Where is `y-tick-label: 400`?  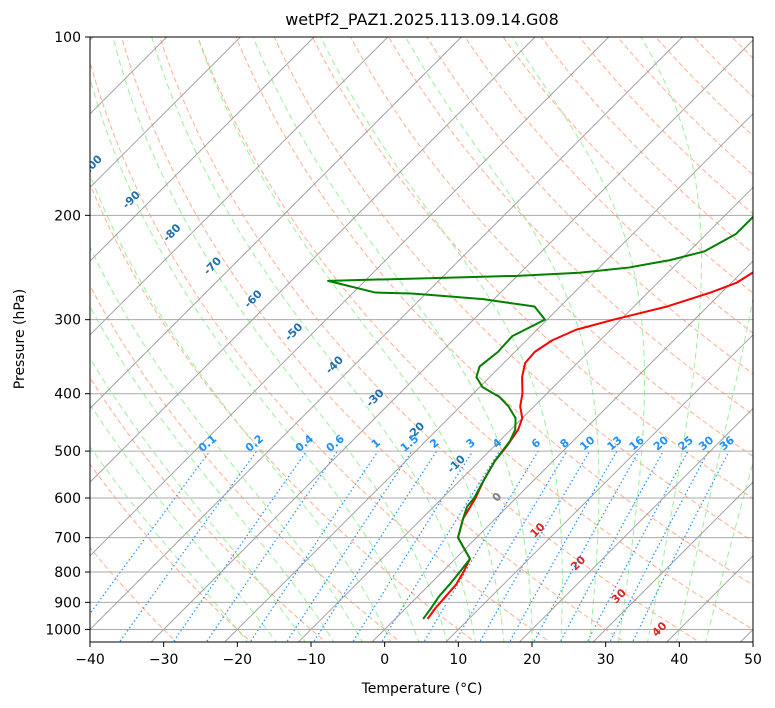 y-tick-label: 400 is located at coordinates (67, 395).